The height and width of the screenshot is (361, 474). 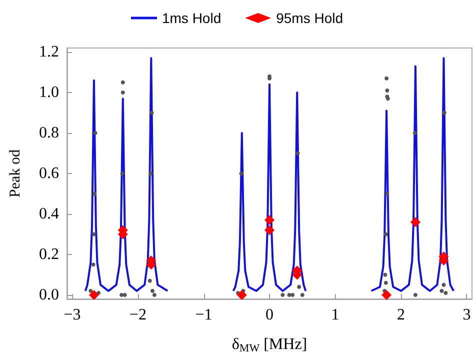 What do you see at coordinates (49, 93) in the screenshot?
I see `y-tick-label: 1.0` at bounding box center [49, 93].